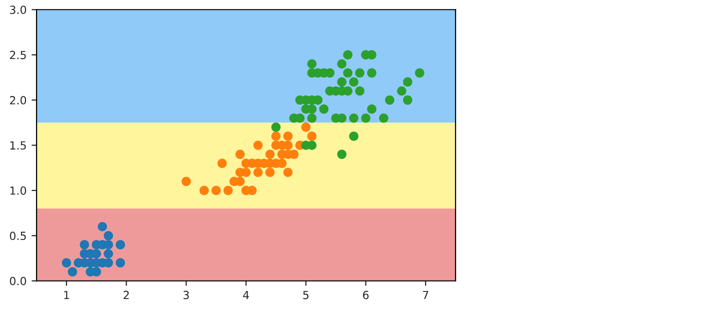 The width and height of the screenshot is (703, 321). I want to click on x-tick-label: 2, so click(126, 295).